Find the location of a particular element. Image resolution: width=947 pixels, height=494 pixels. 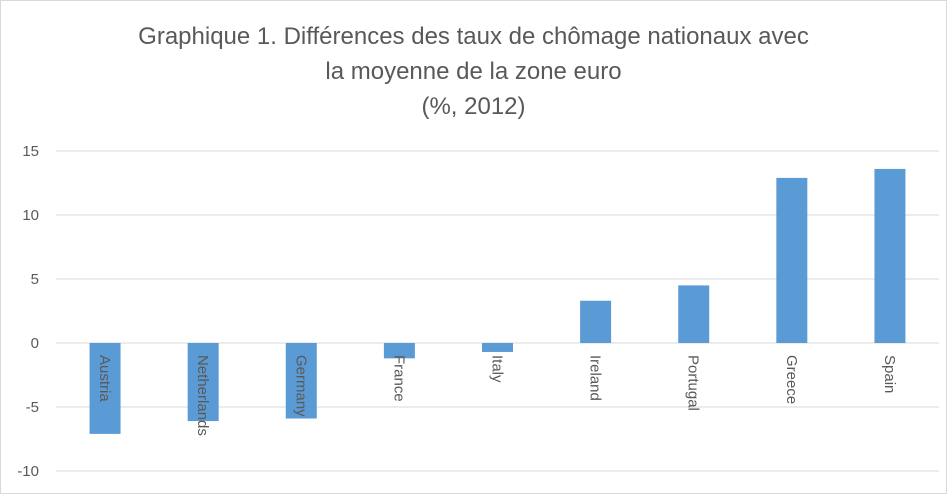

y-tick-label: 0 is located at coordinates (35, 343).